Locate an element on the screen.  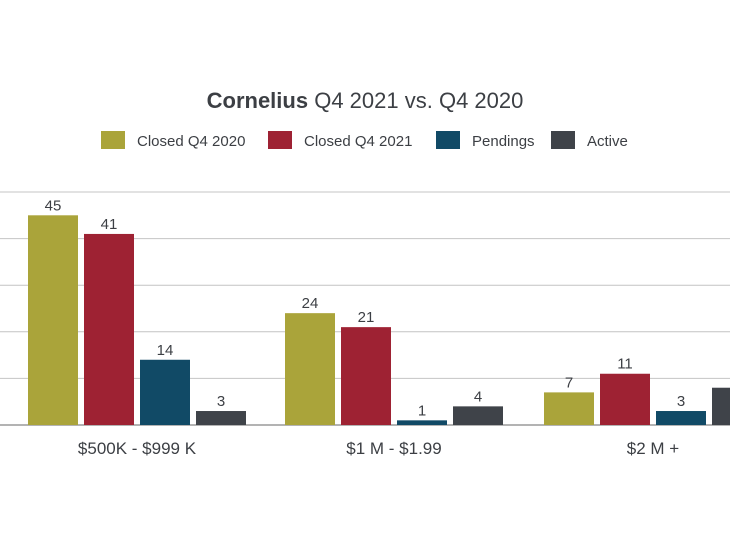
data-label: 21 is located at coordinates (366, 317).